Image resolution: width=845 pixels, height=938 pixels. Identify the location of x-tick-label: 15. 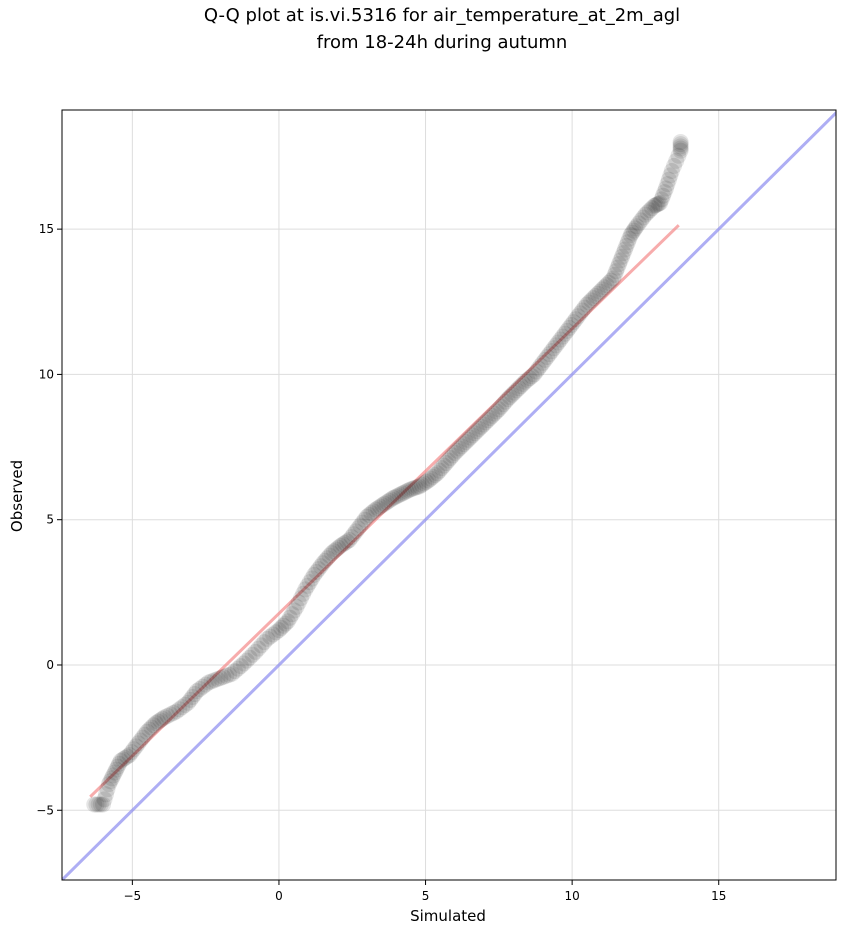
(718, 896).